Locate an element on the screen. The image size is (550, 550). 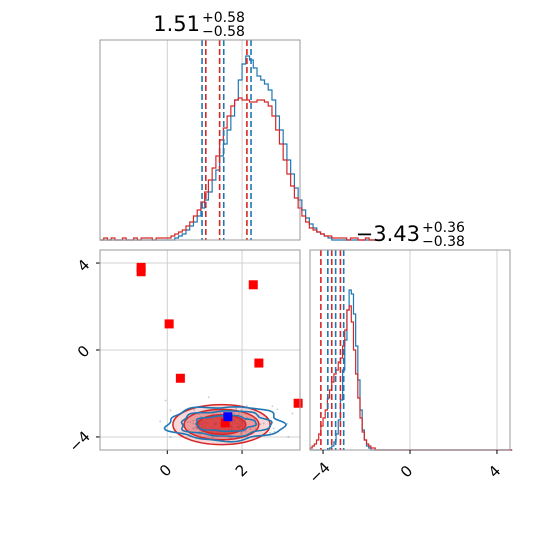
top-title-median: 1.51 is located at coordinates (176, 24).